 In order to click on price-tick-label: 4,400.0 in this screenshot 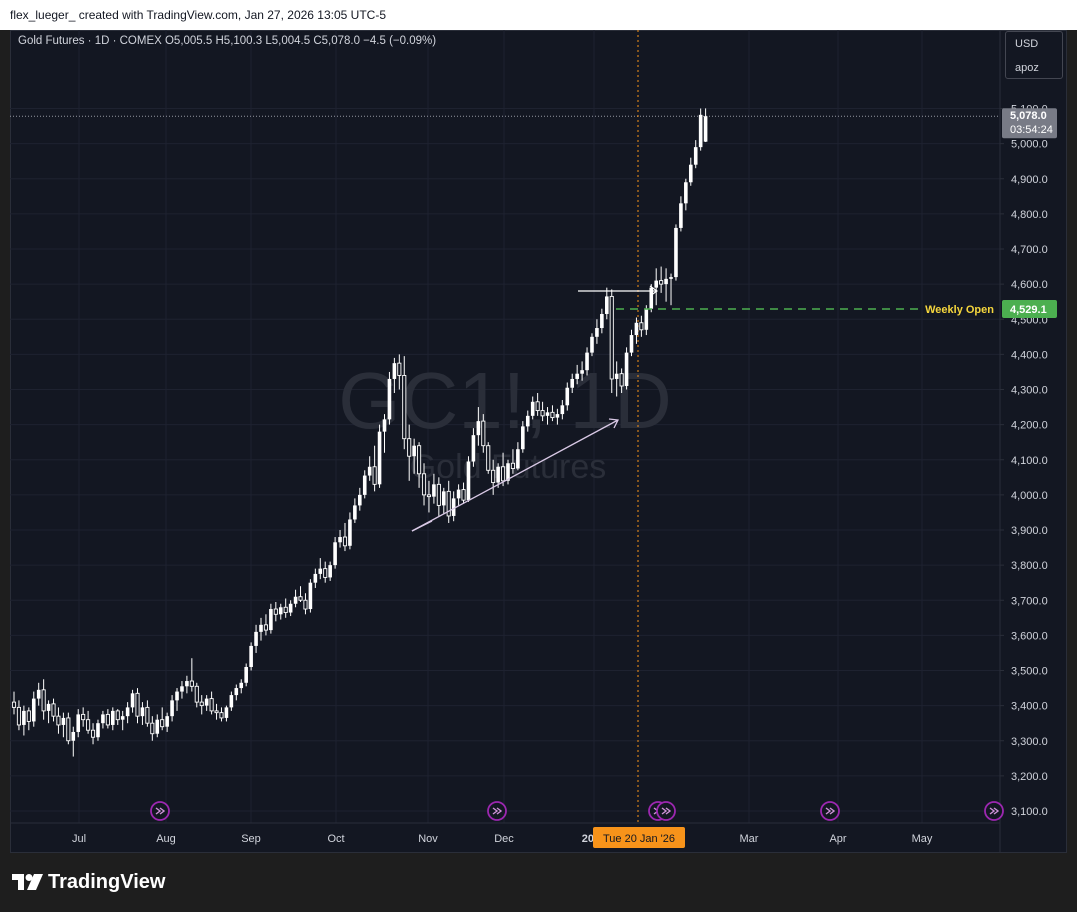, I will do `click(1029, 355)`.